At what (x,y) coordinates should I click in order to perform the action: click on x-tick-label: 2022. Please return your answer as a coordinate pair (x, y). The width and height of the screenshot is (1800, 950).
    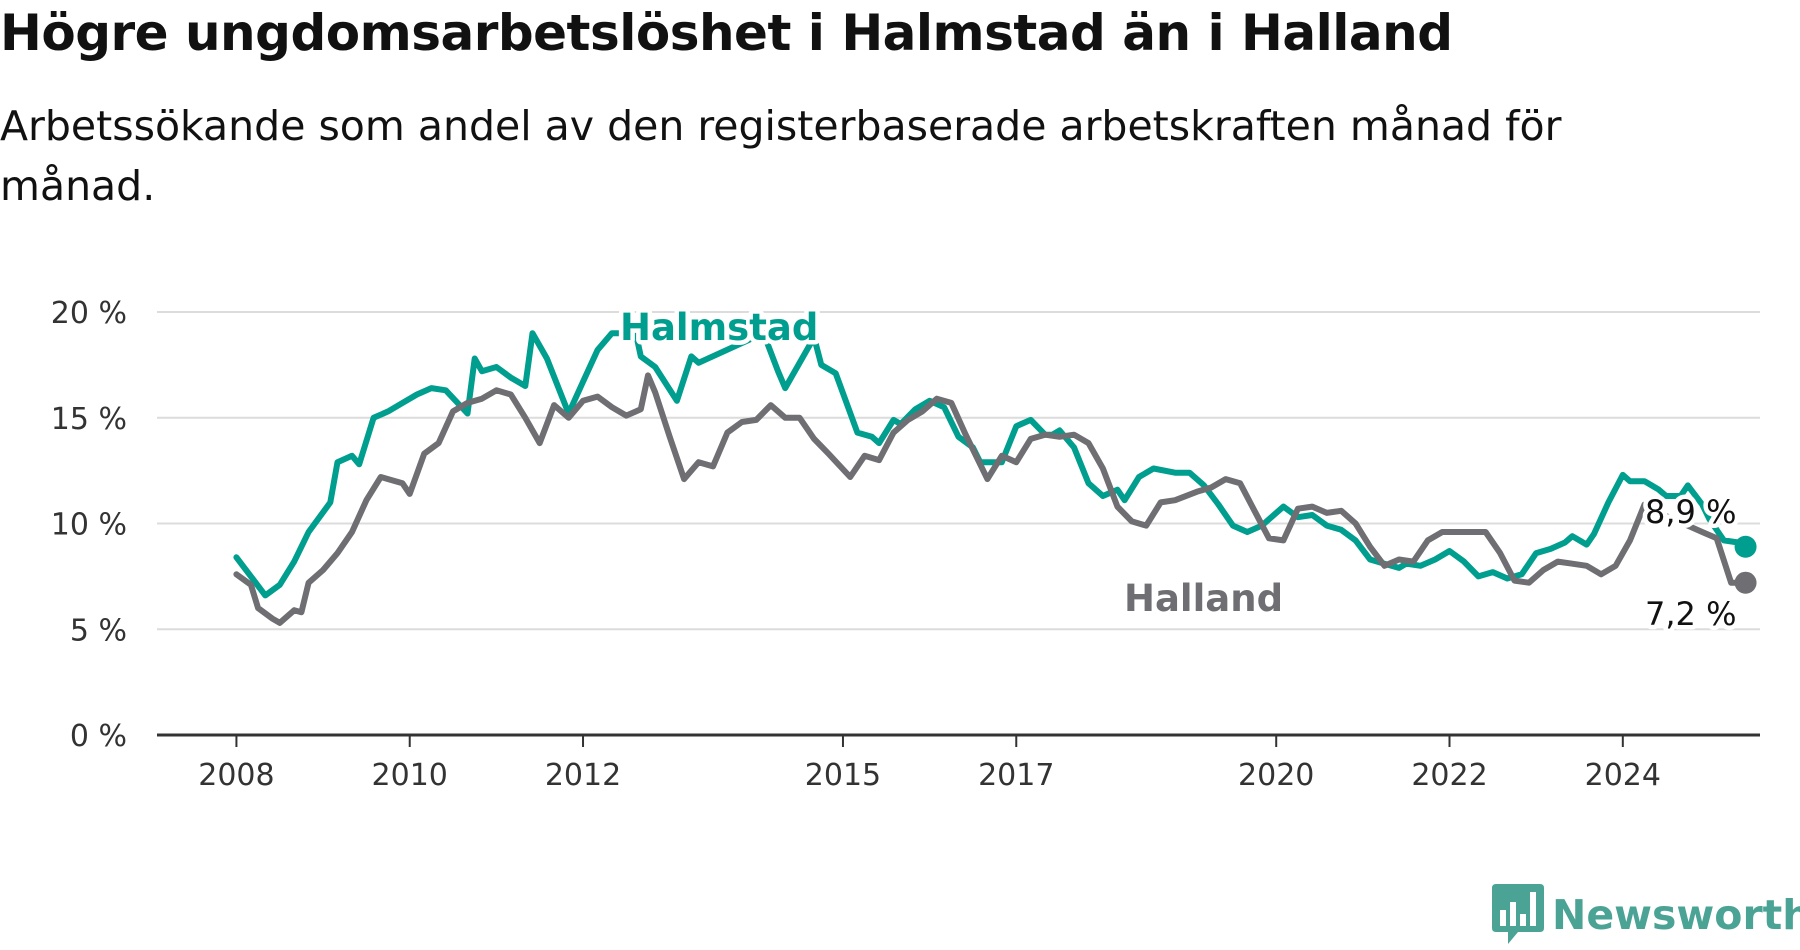
    Looking at the image, I should click on (1449, 775).